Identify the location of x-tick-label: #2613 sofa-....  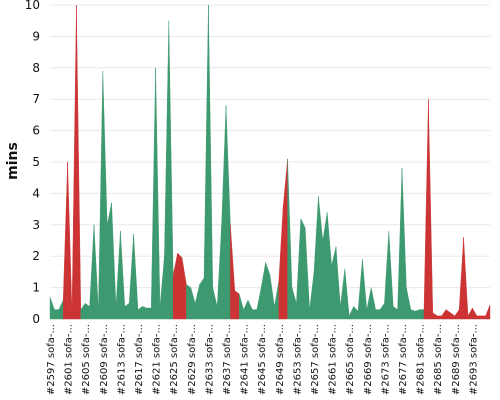
(121, 359).